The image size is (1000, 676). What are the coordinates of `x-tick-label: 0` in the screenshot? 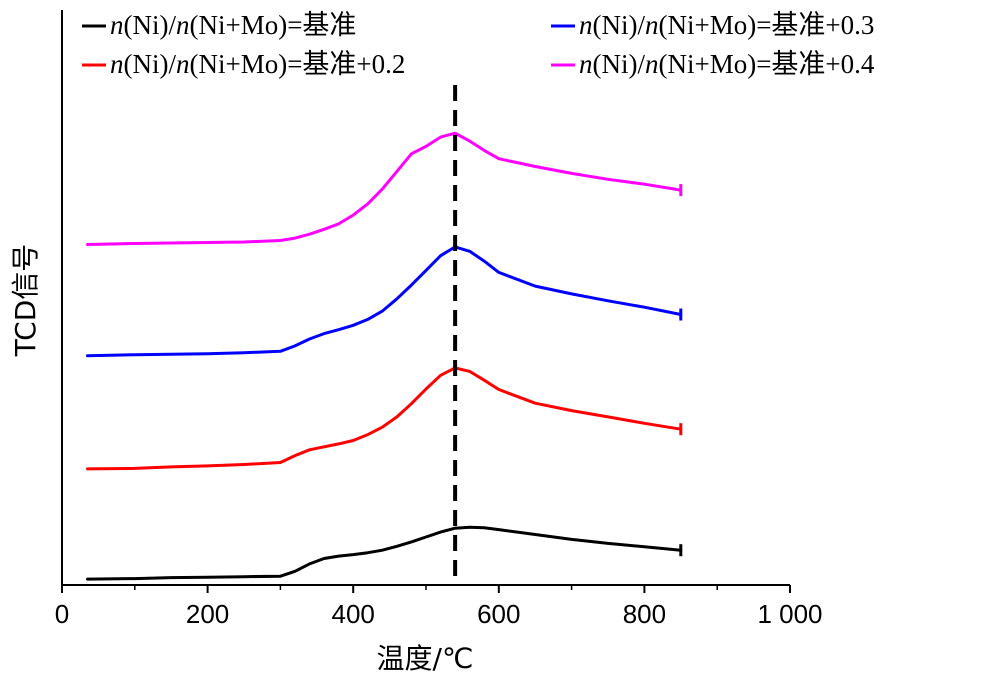 It's located at (62, 614).